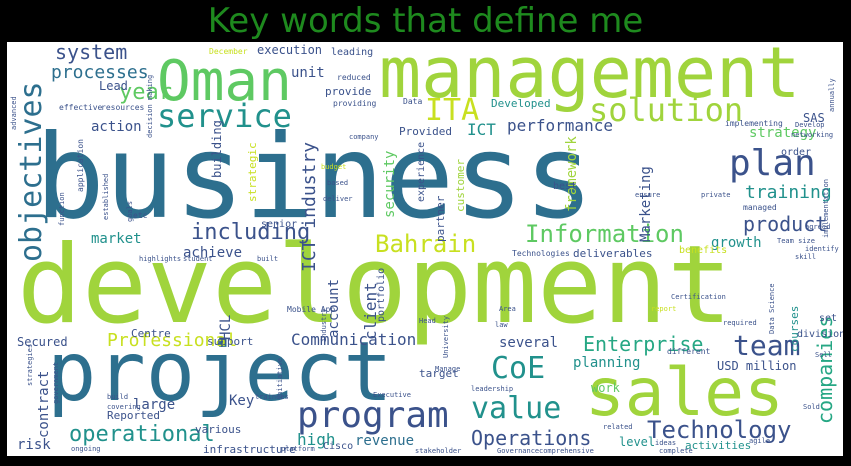 The image size is (851, 466). I want to click on word-budget: budget, so click(334, 167).